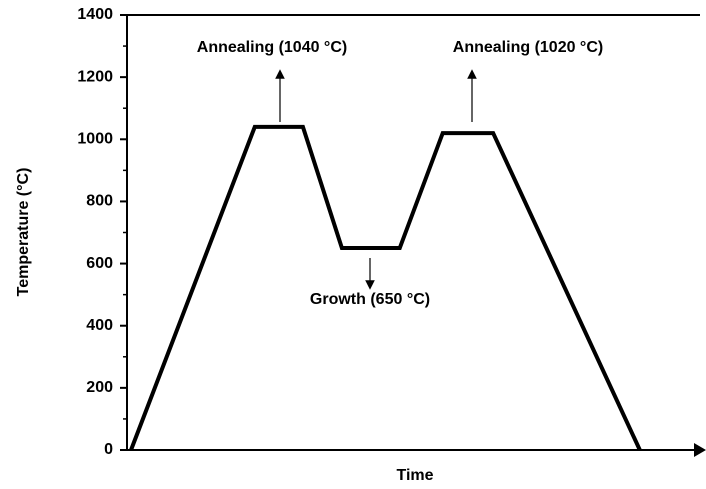  I want to click on x-axis-arrow, so click(700, 450).